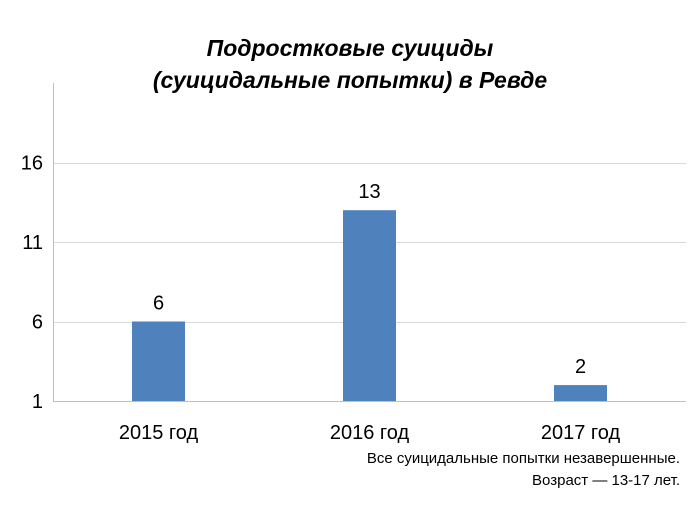  What do you see at coordinates (581, 433) in the screenshot?
I see `x-tick-label: 2017 год` at bounding box center [581, 433].